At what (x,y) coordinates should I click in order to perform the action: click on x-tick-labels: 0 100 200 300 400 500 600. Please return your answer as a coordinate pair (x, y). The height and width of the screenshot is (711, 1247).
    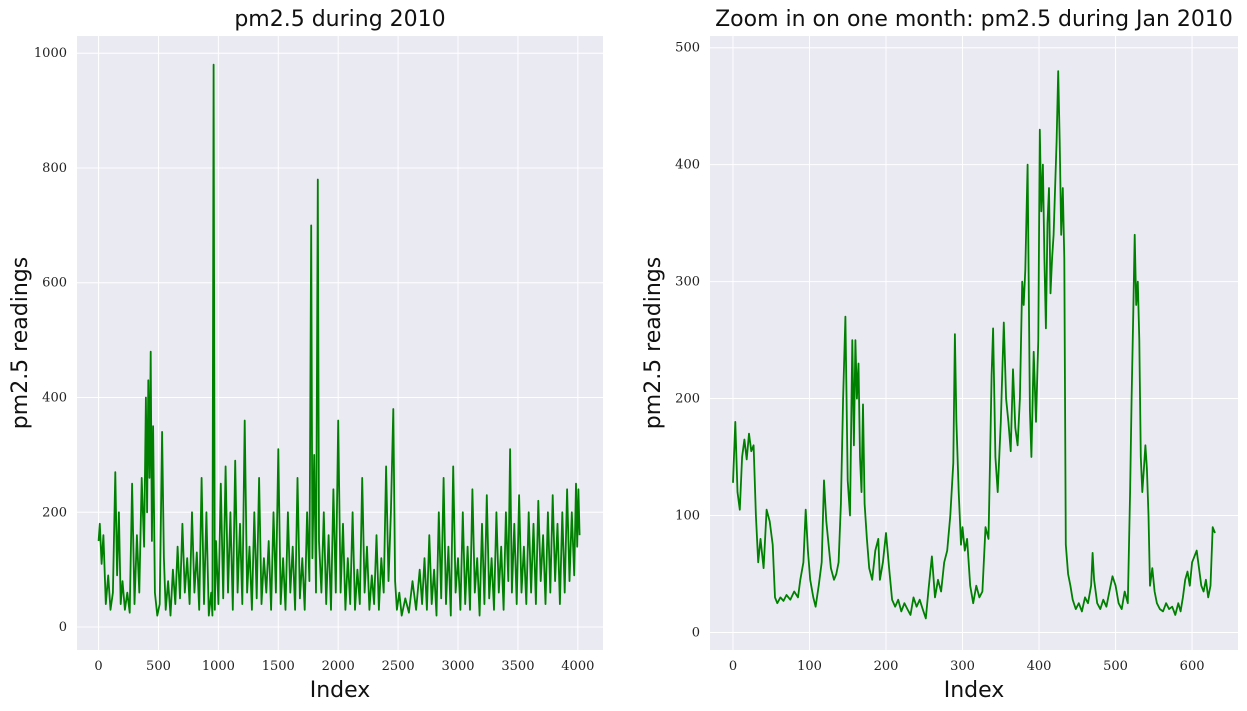
    Looking at the image, I should click on (967, 666).